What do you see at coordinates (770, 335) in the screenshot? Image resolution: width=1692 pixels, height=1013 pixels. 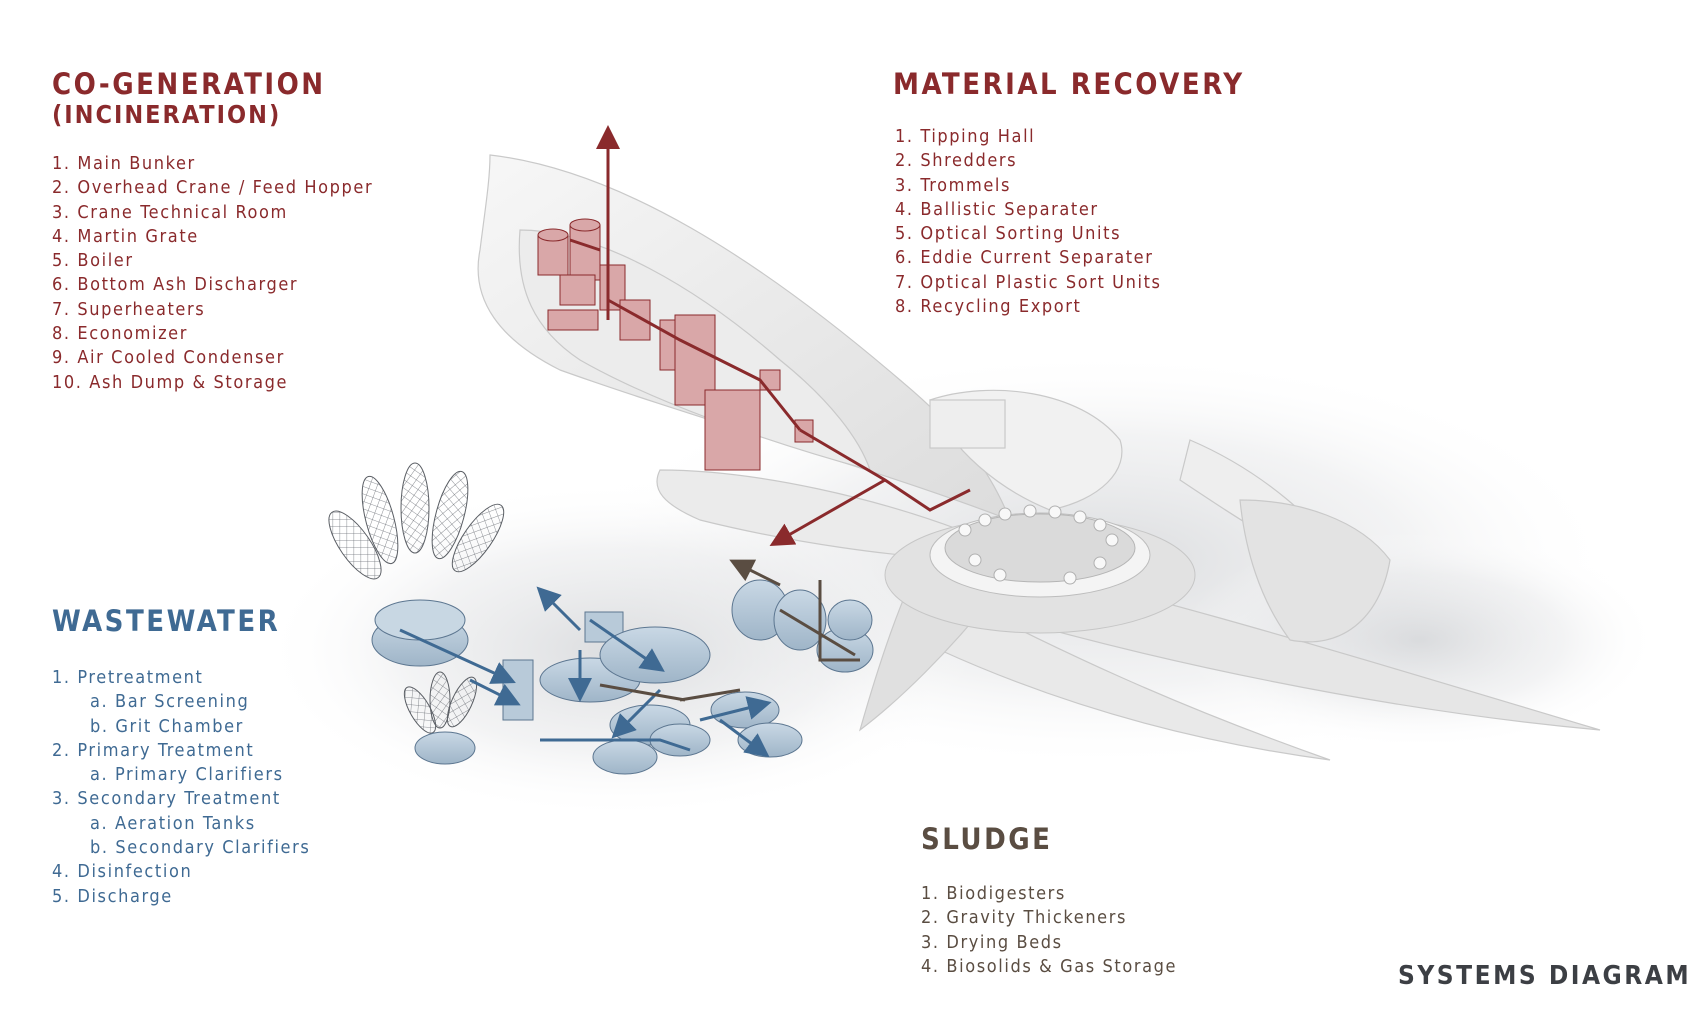 I see `red-flow-lines` at bounding box center [770, 335].